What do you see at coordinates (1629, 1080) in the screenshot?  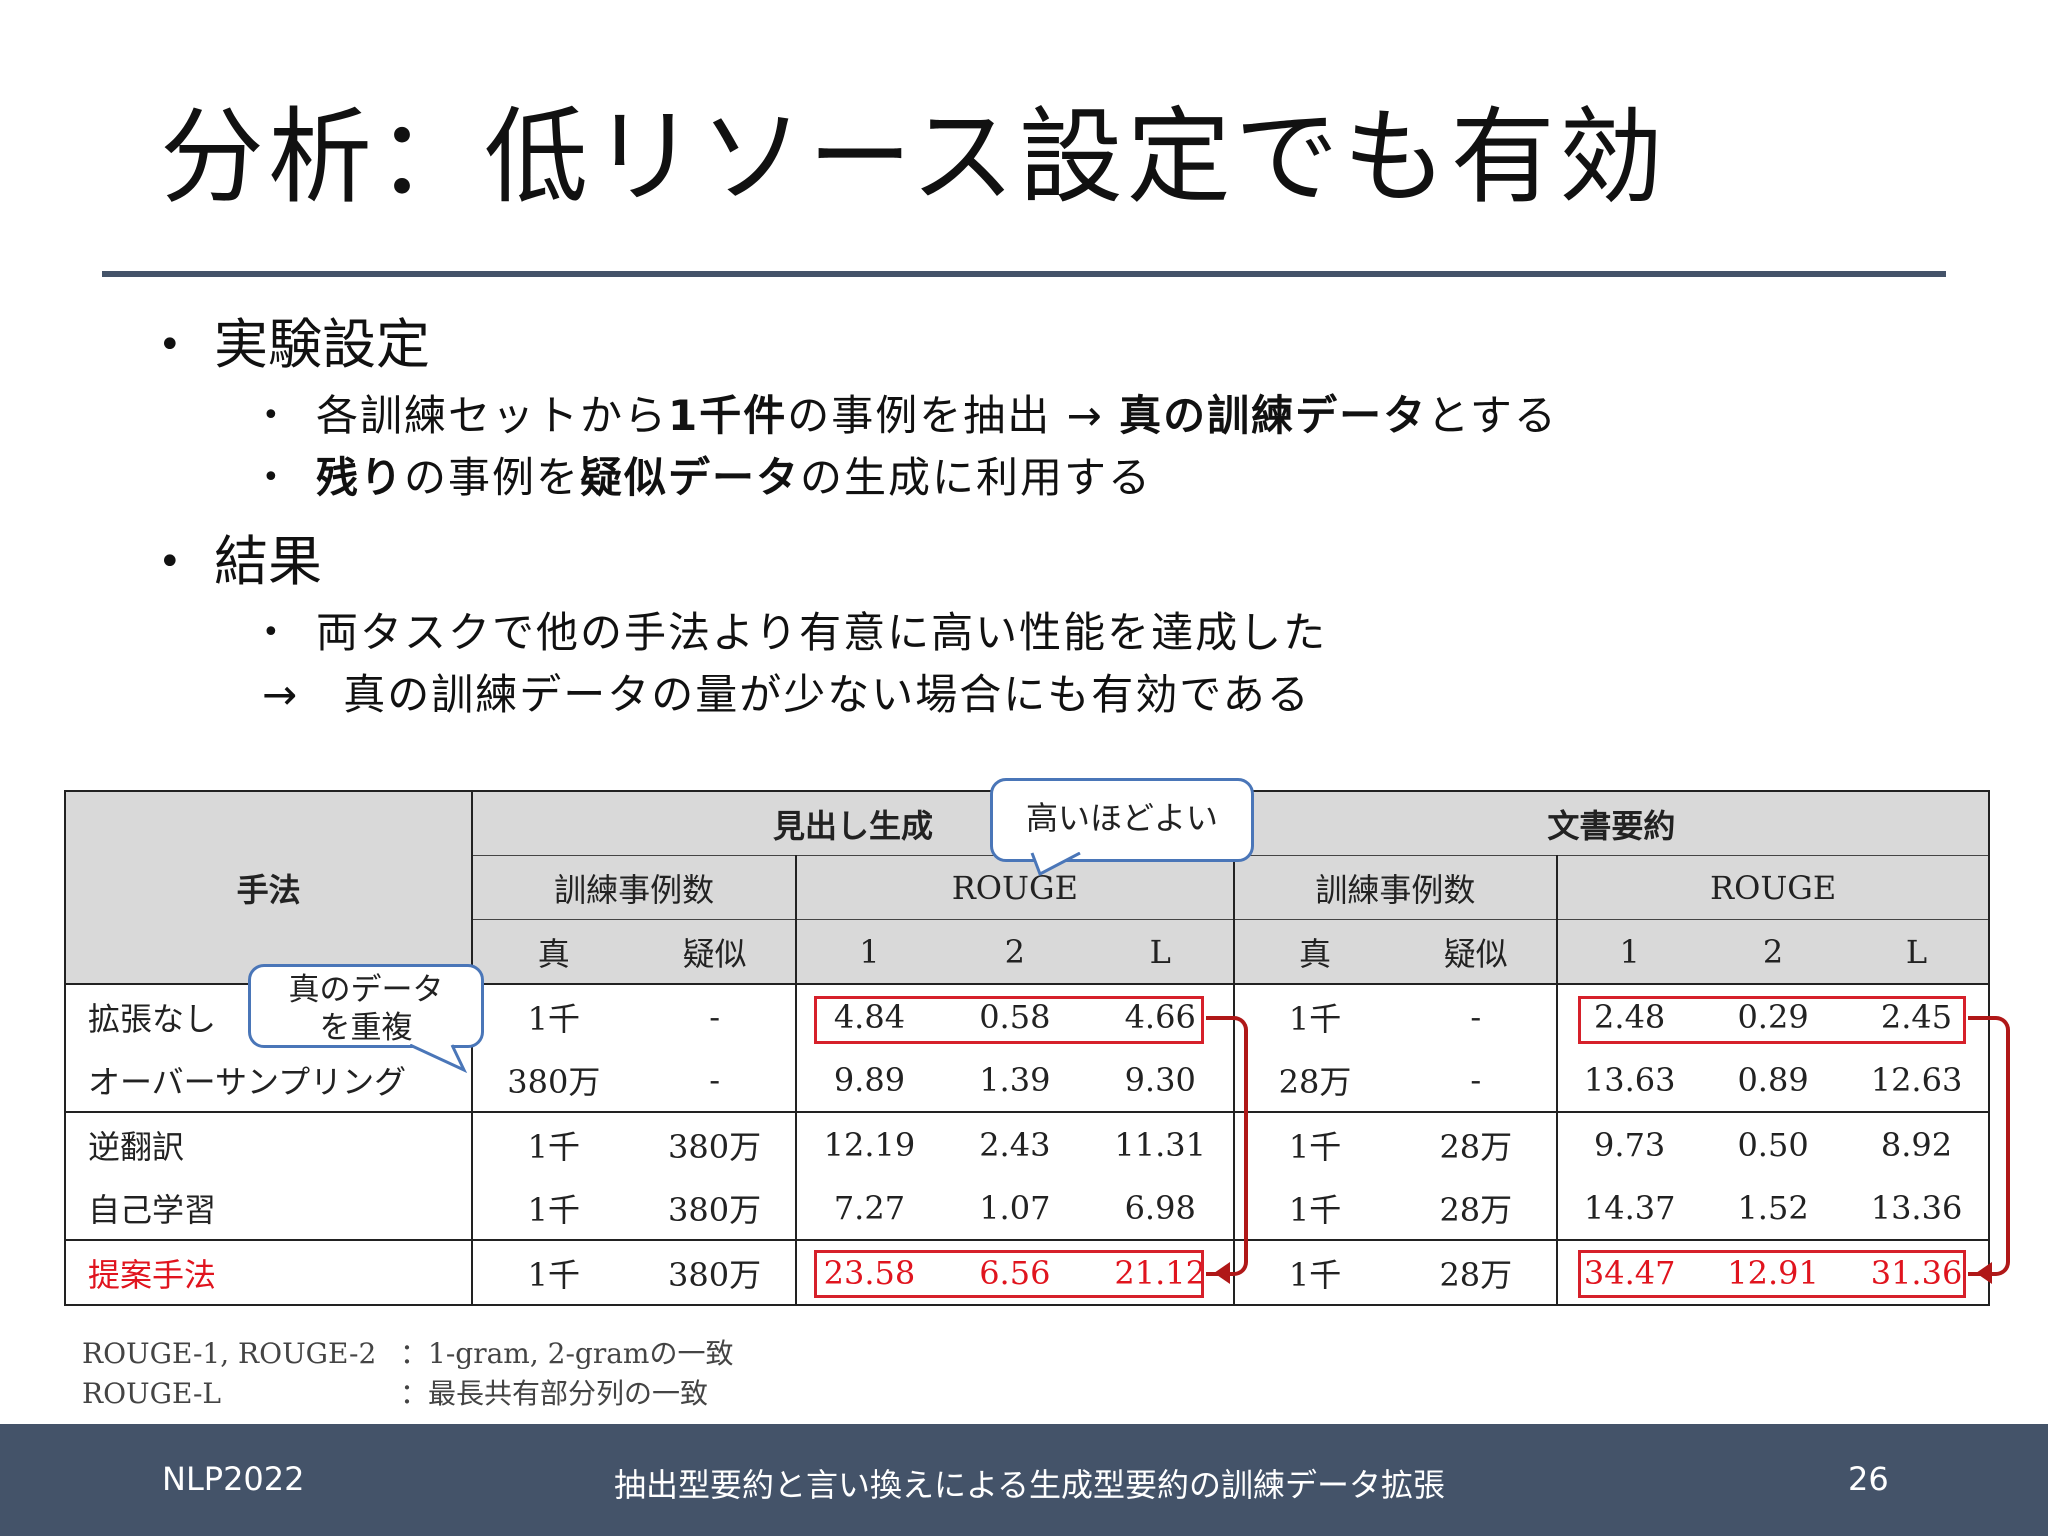 I see `cell: 13.63` at bounding box center [1629, 1080].